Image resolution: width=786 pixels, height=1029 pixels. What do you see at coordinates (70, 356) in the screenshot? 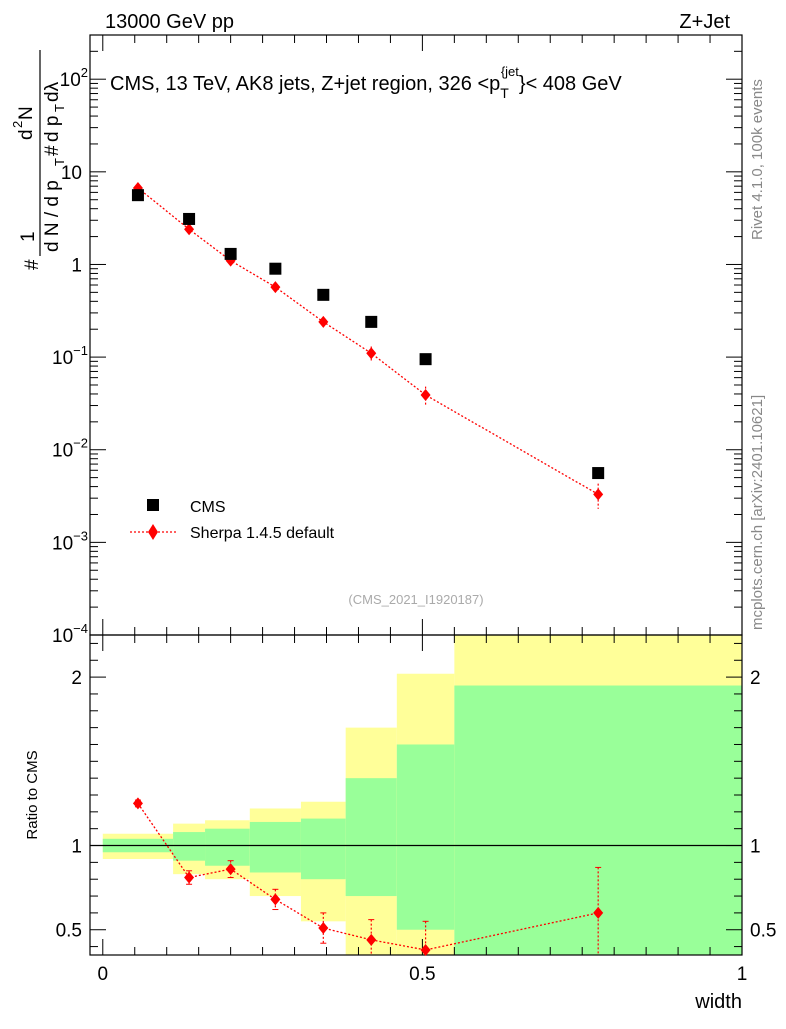
I see `main-y-tick-label: 10⁻¹` at bounding box center [70, 356].